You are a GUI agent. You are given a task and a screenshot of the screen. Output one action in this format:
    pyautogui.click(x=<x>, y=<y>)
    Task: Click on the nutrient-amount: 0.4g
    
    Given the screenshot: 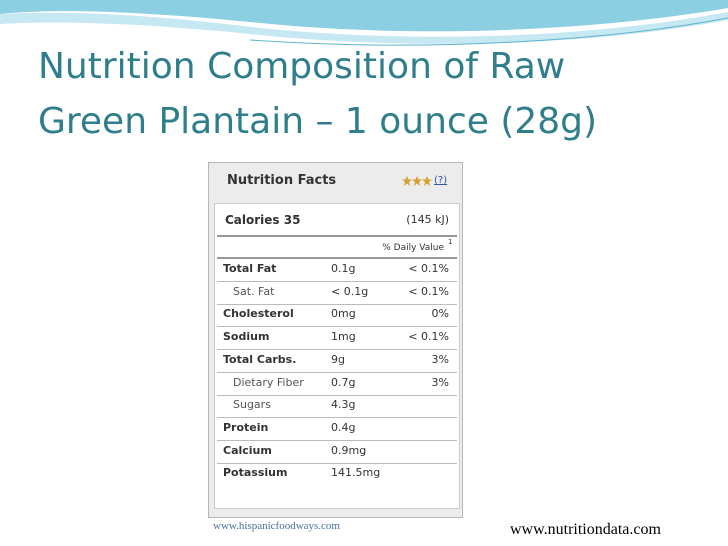 What is the action you would take?
    pyautogui.click(x=343, y=427)
    